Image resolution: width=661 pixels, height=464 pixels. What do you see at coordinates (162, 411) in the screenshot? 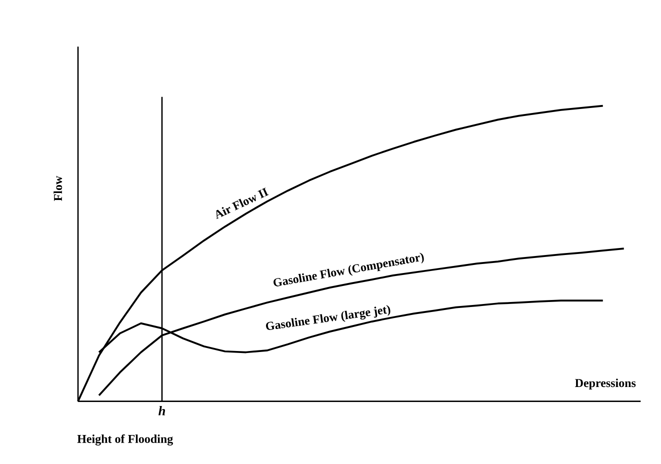
I see `text: h` at bounding box center [162, 411].